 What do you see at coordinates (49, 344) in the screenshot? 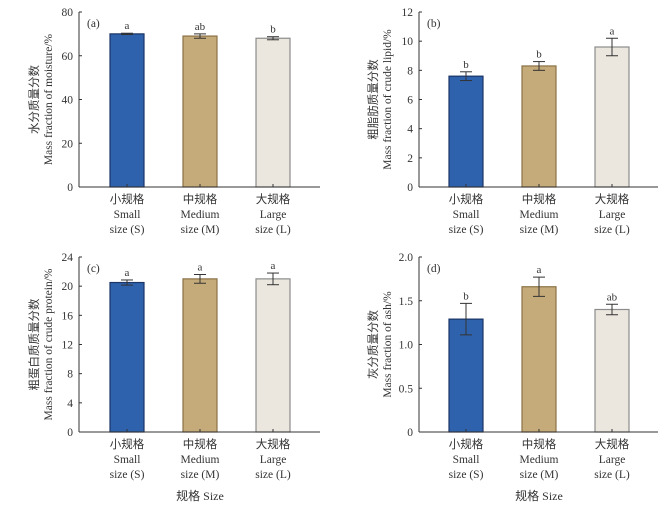
I see `y-axis-label-en: Mass fraction of crude protein/%` at bounding box center [49, 344].